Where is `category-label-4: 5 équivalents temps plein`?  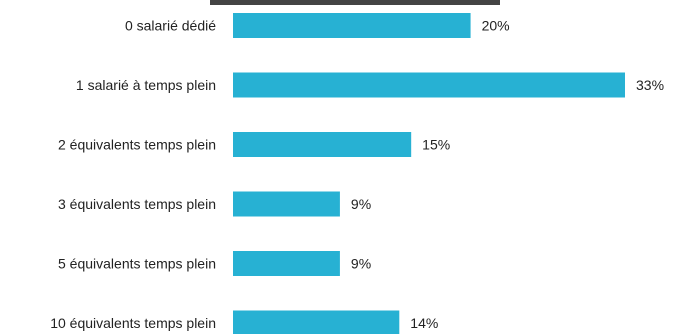
category-label-4: 5 équivalents temps plein is located at coordinates (137, 264).